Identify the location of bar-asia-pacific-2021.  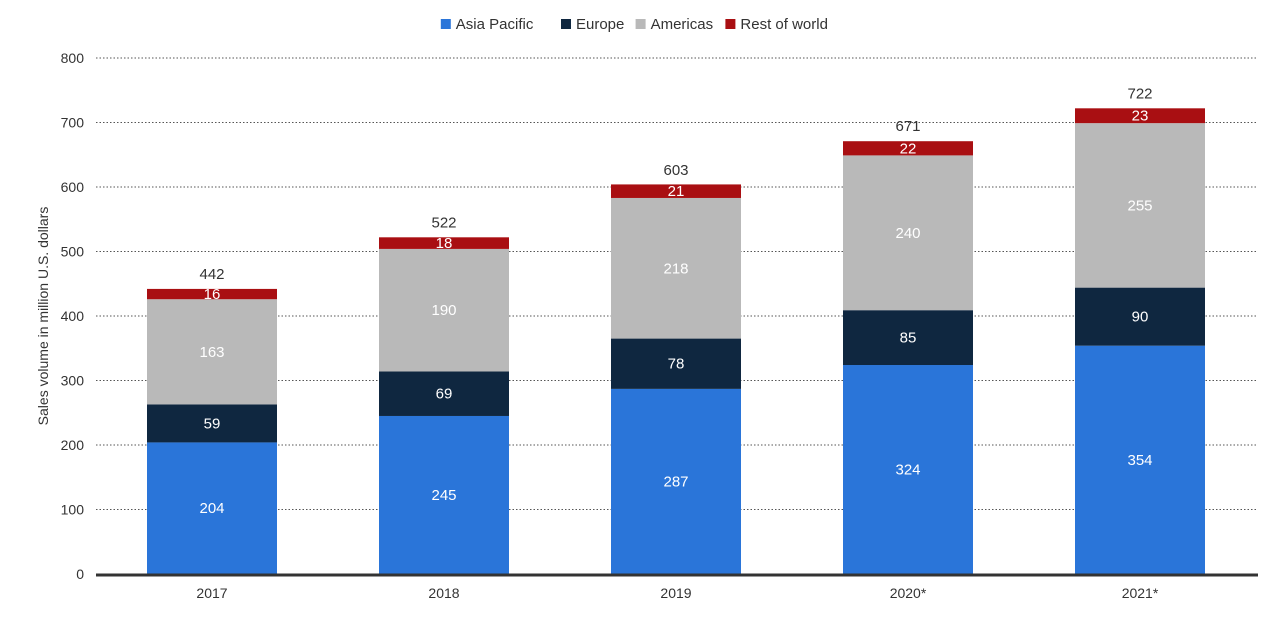
(1140, 459).